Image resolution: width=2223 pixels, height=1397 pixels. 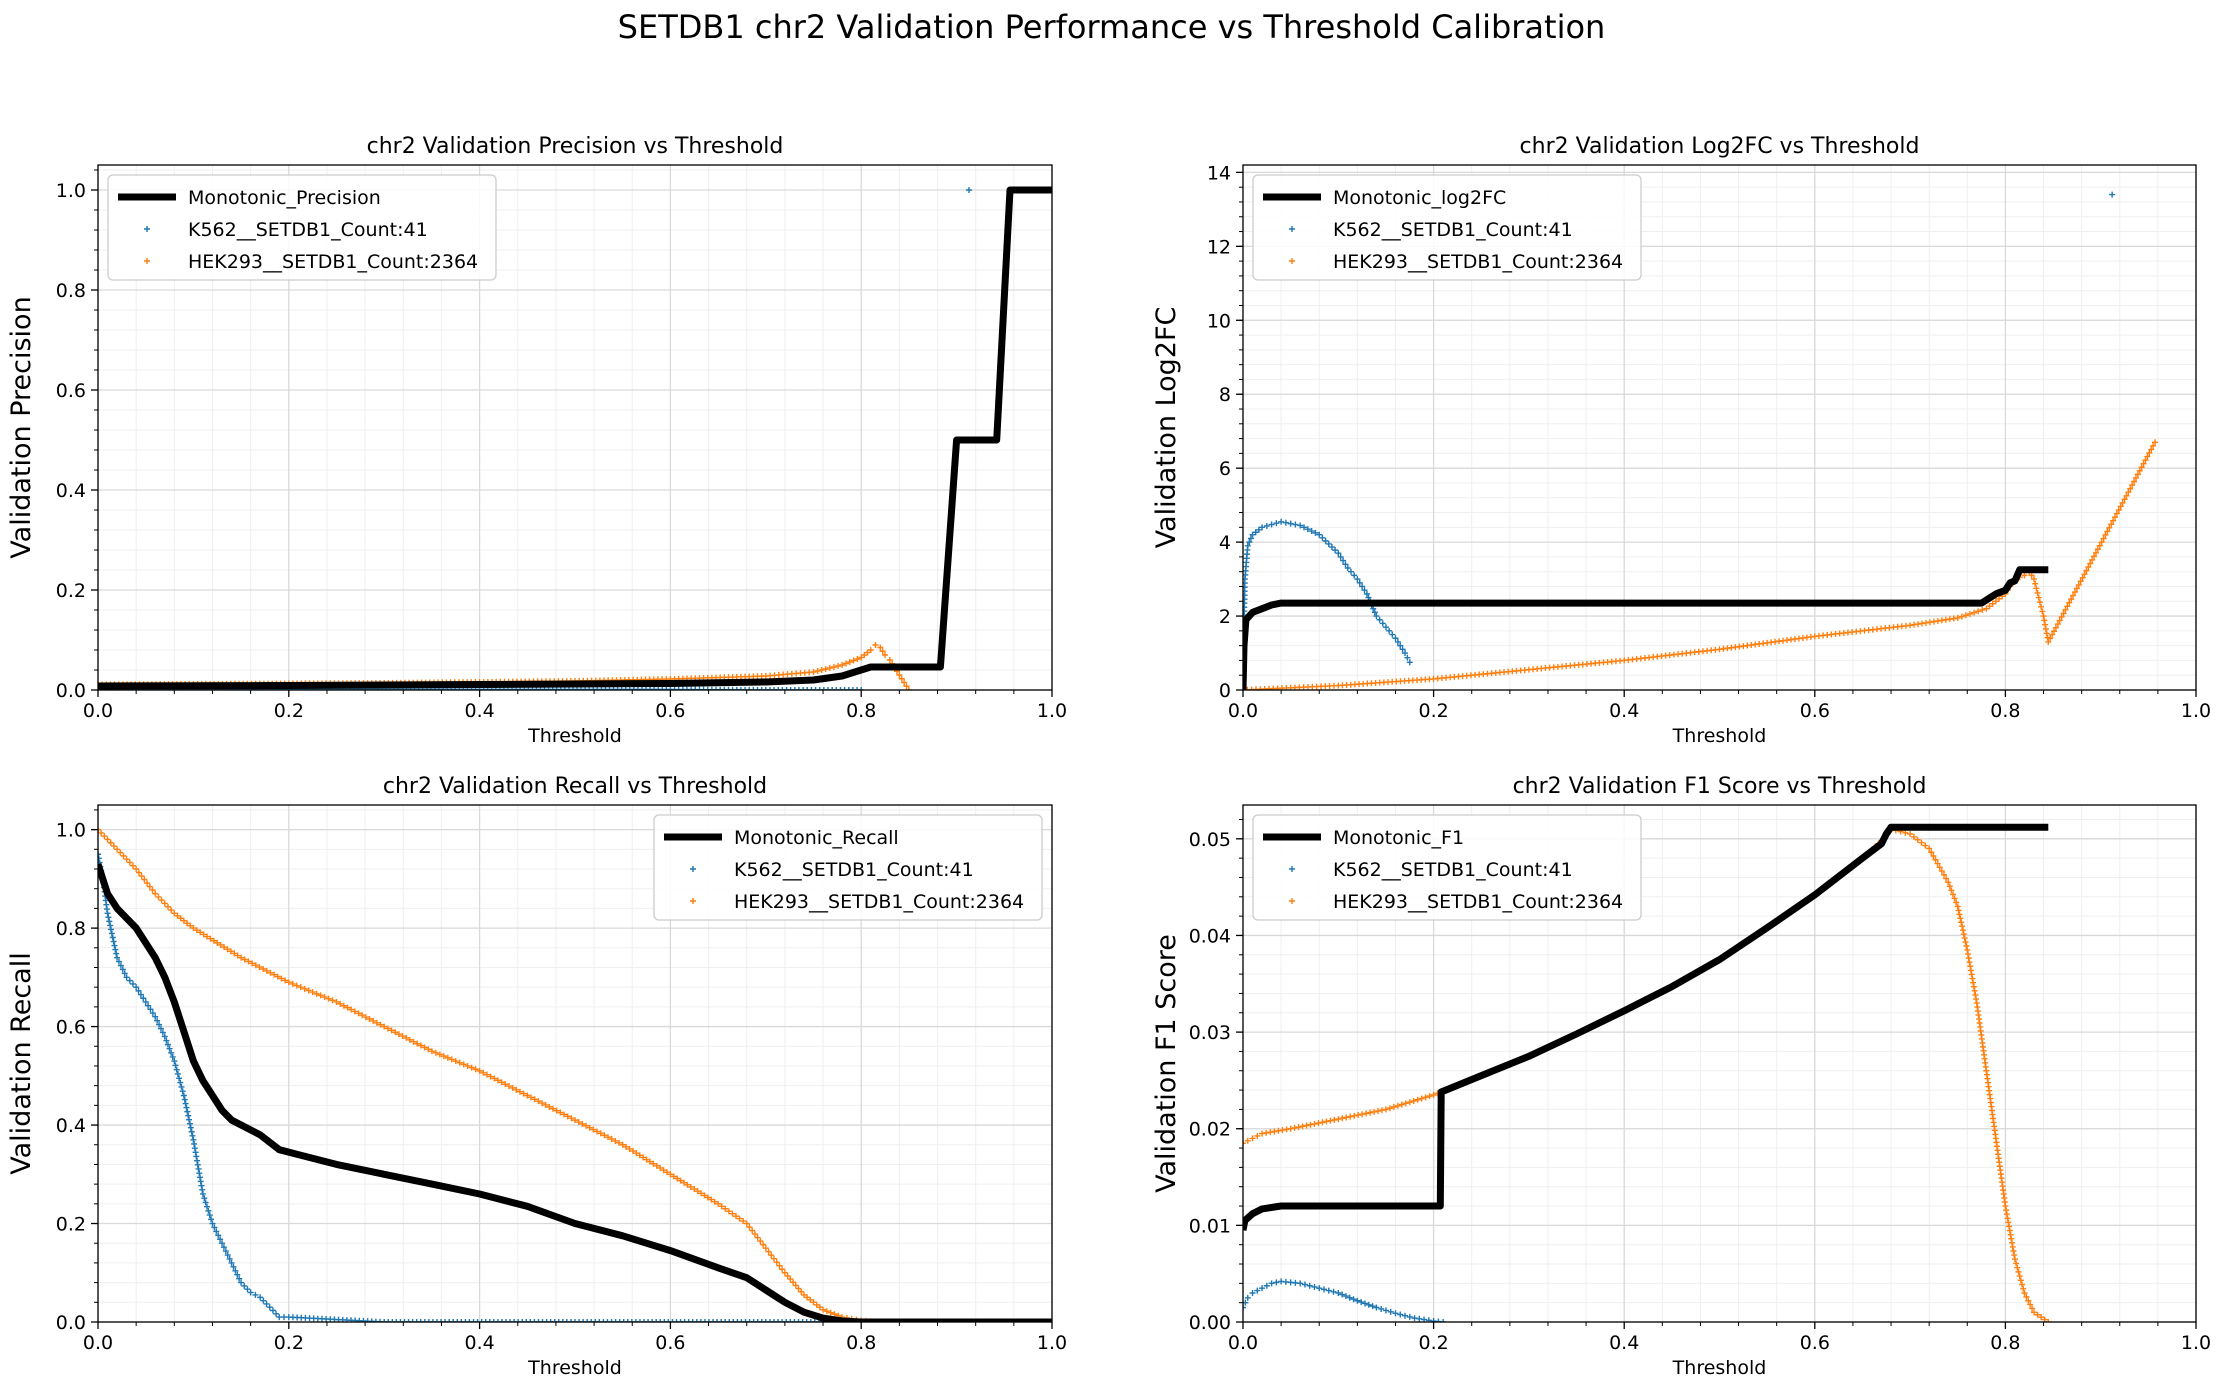 What do you see at coordinates (670, 1343) in the screenshot?
I see `x-tick-label: 0.6` at bounding box center [670, 1343].